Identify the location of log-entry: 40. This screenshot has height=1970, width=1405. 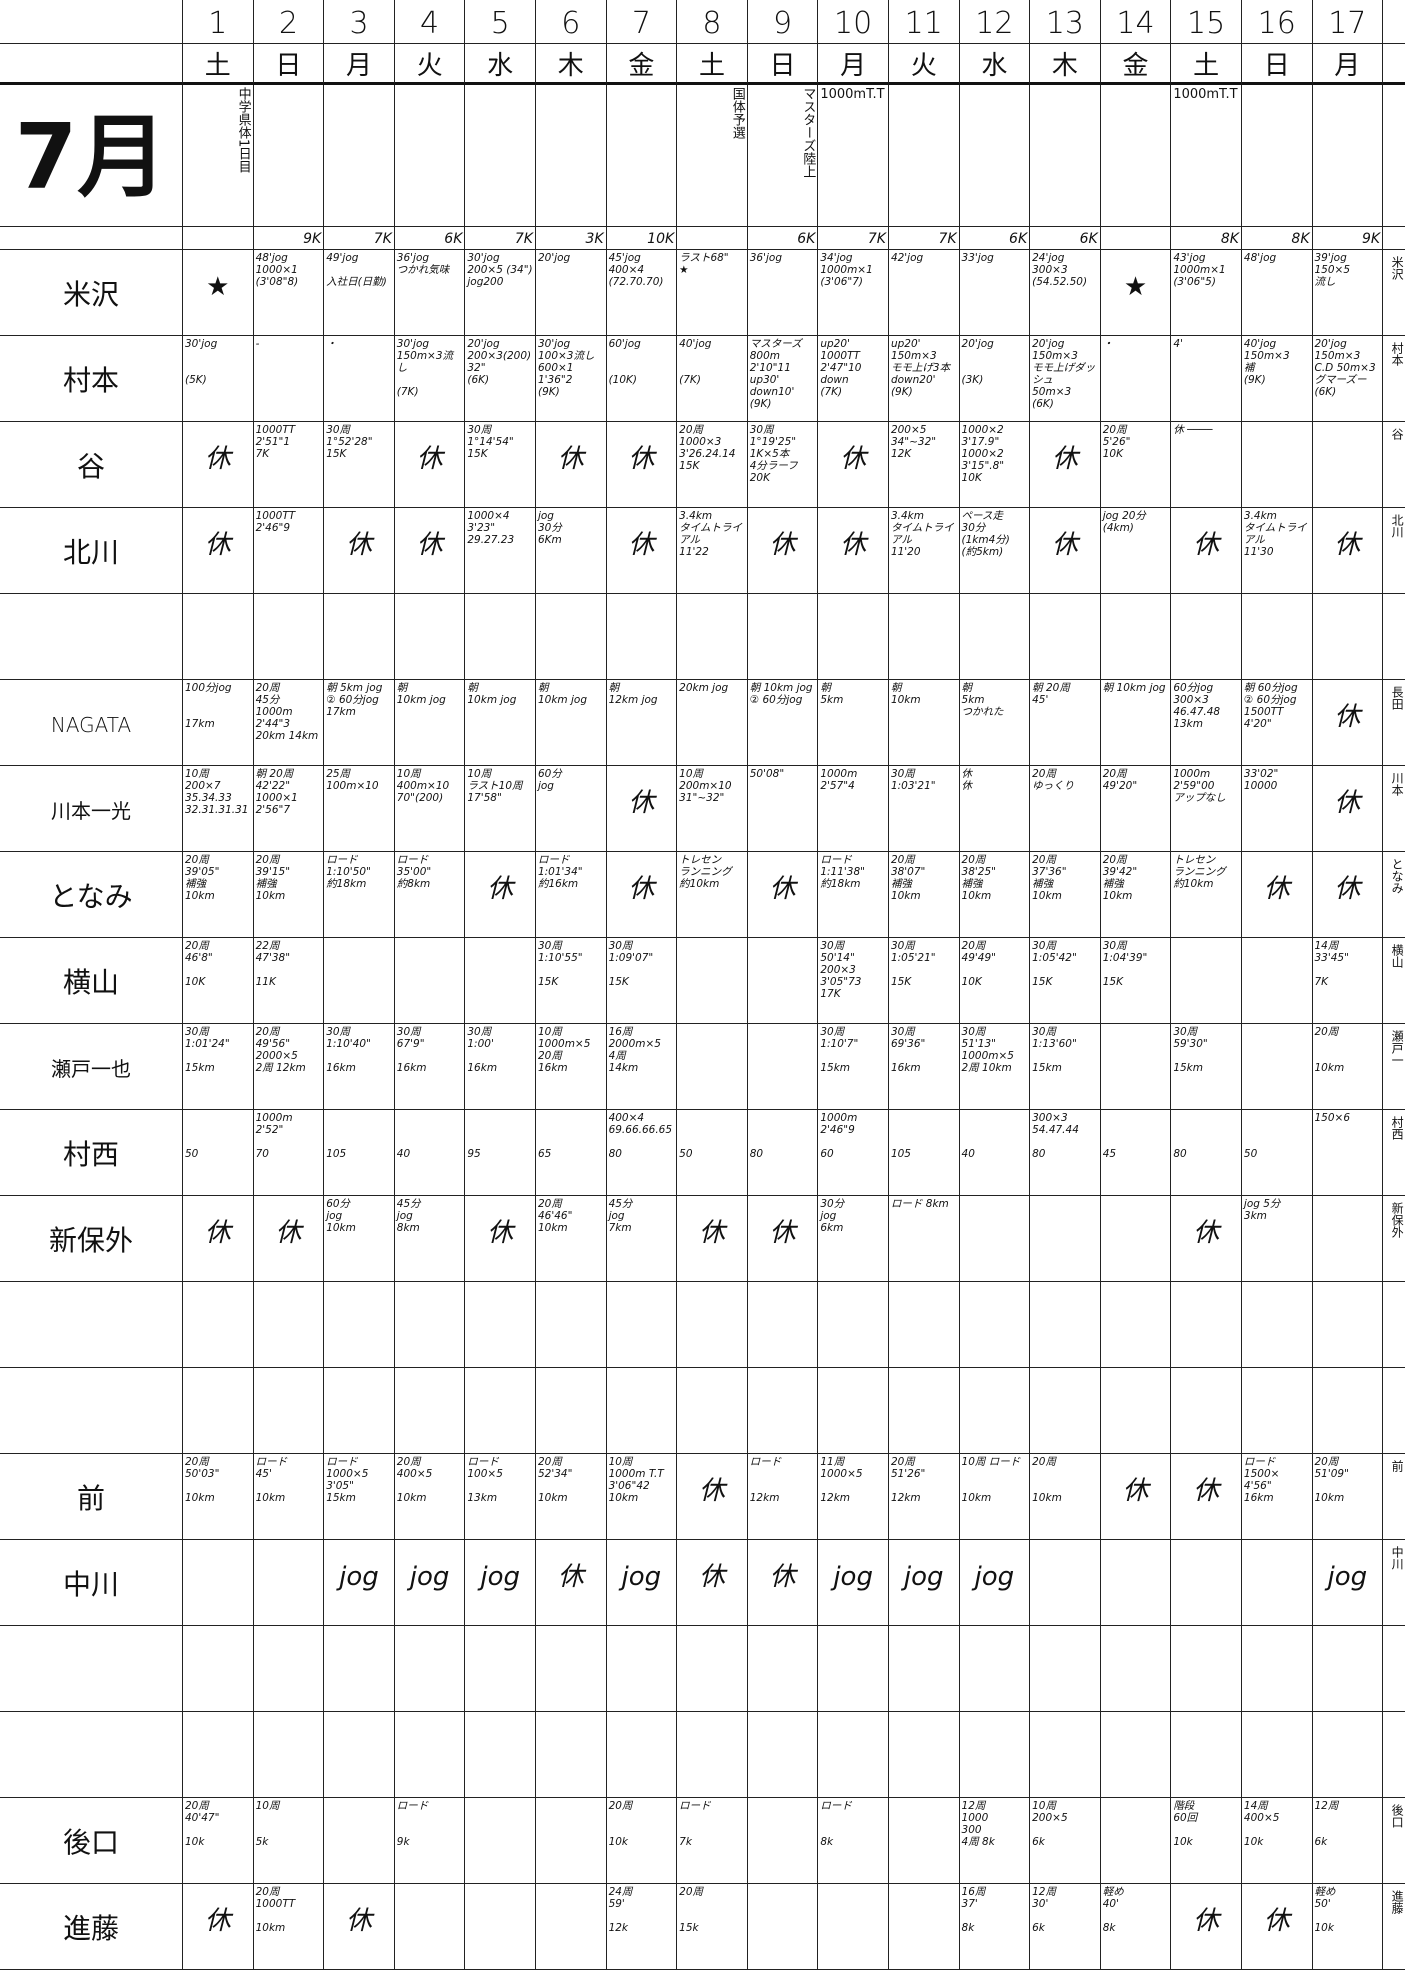
(995, 1153).